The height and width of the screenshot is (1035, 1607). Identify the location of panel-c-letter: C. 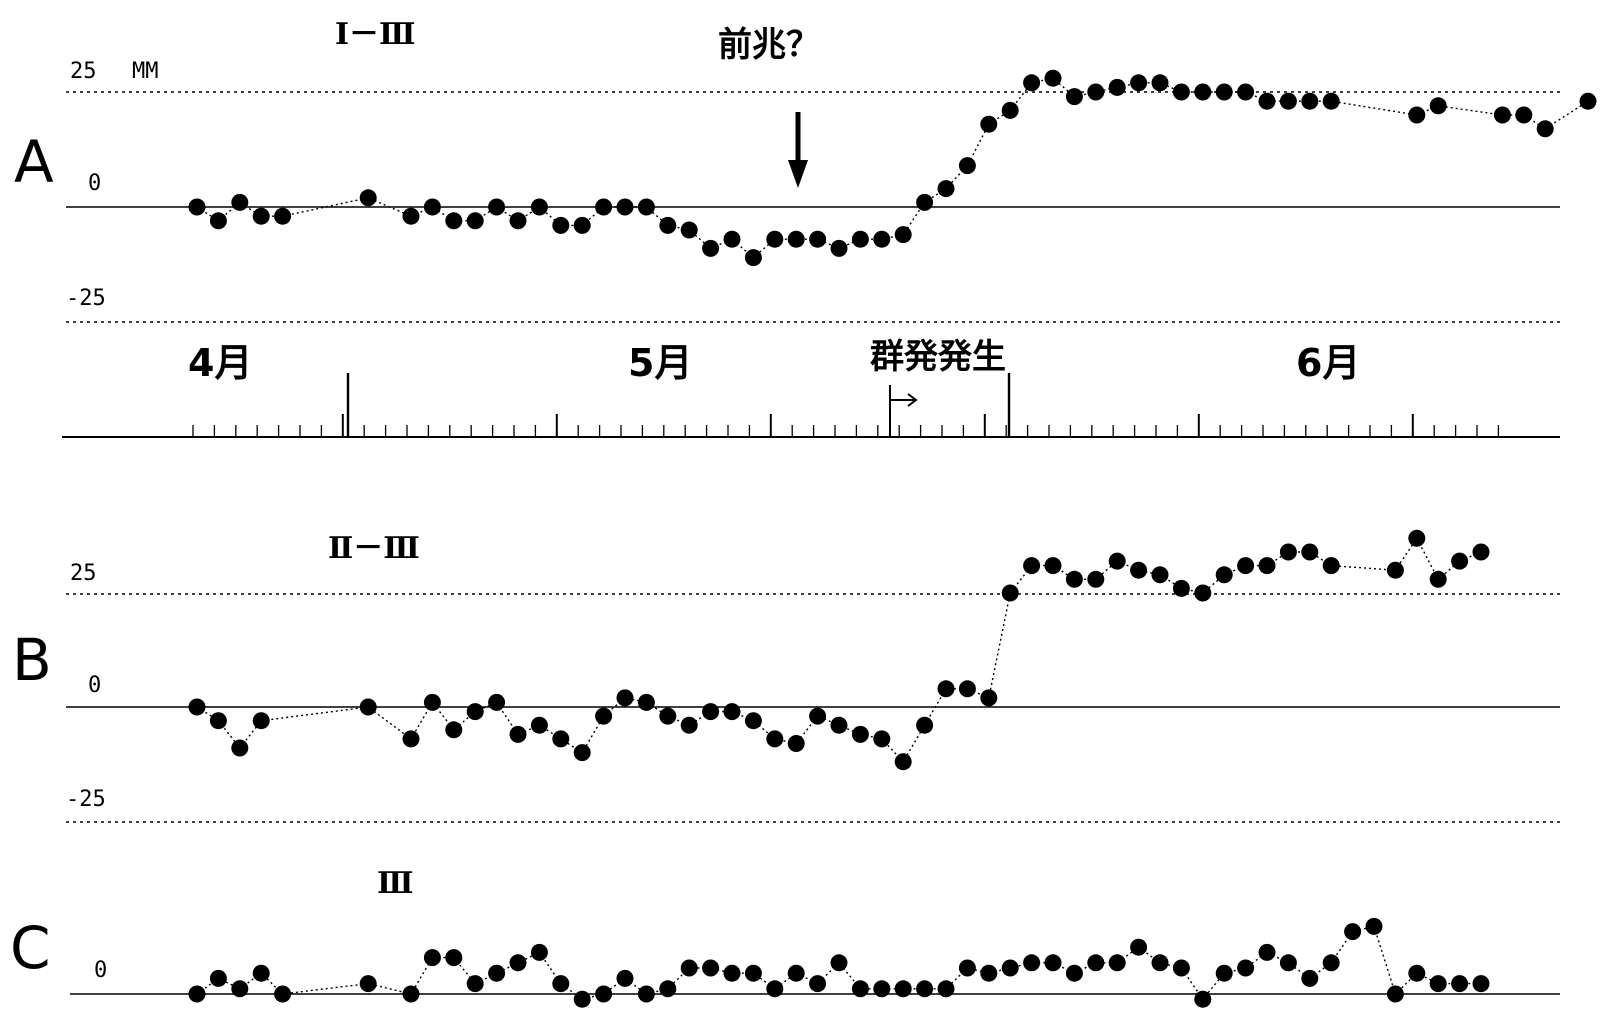
(30, 948).